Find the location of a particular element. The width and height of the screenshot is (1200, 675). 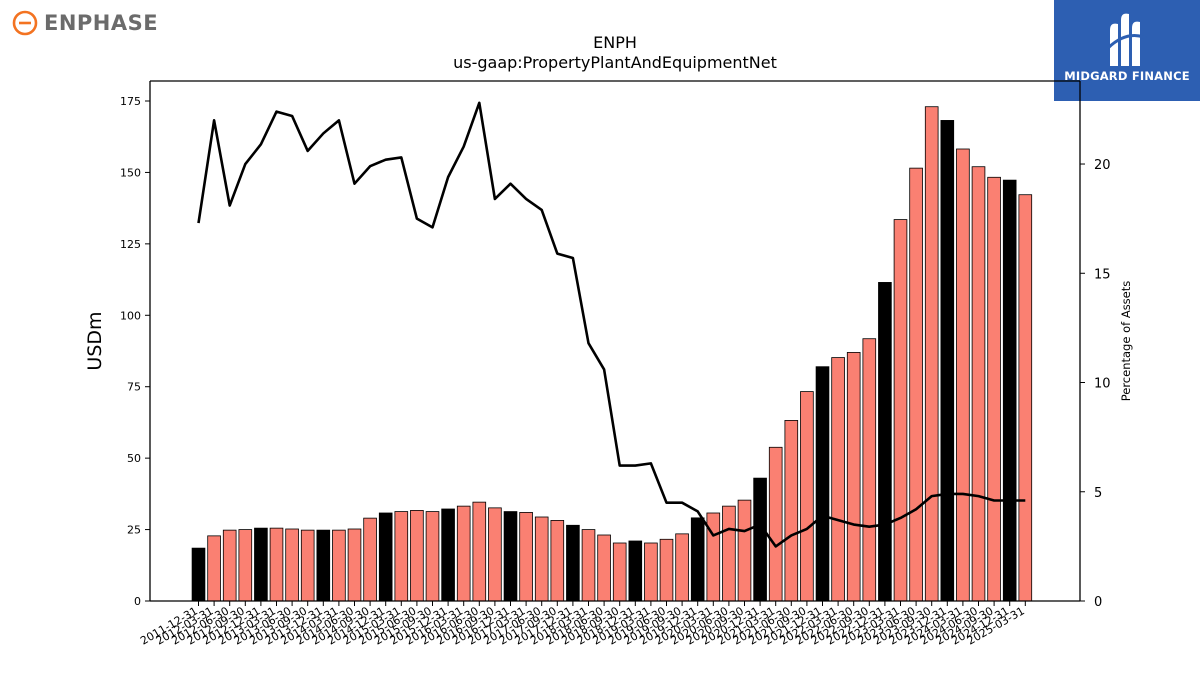

y2-tick-label: 20 is located at coordinates (1102, 165).